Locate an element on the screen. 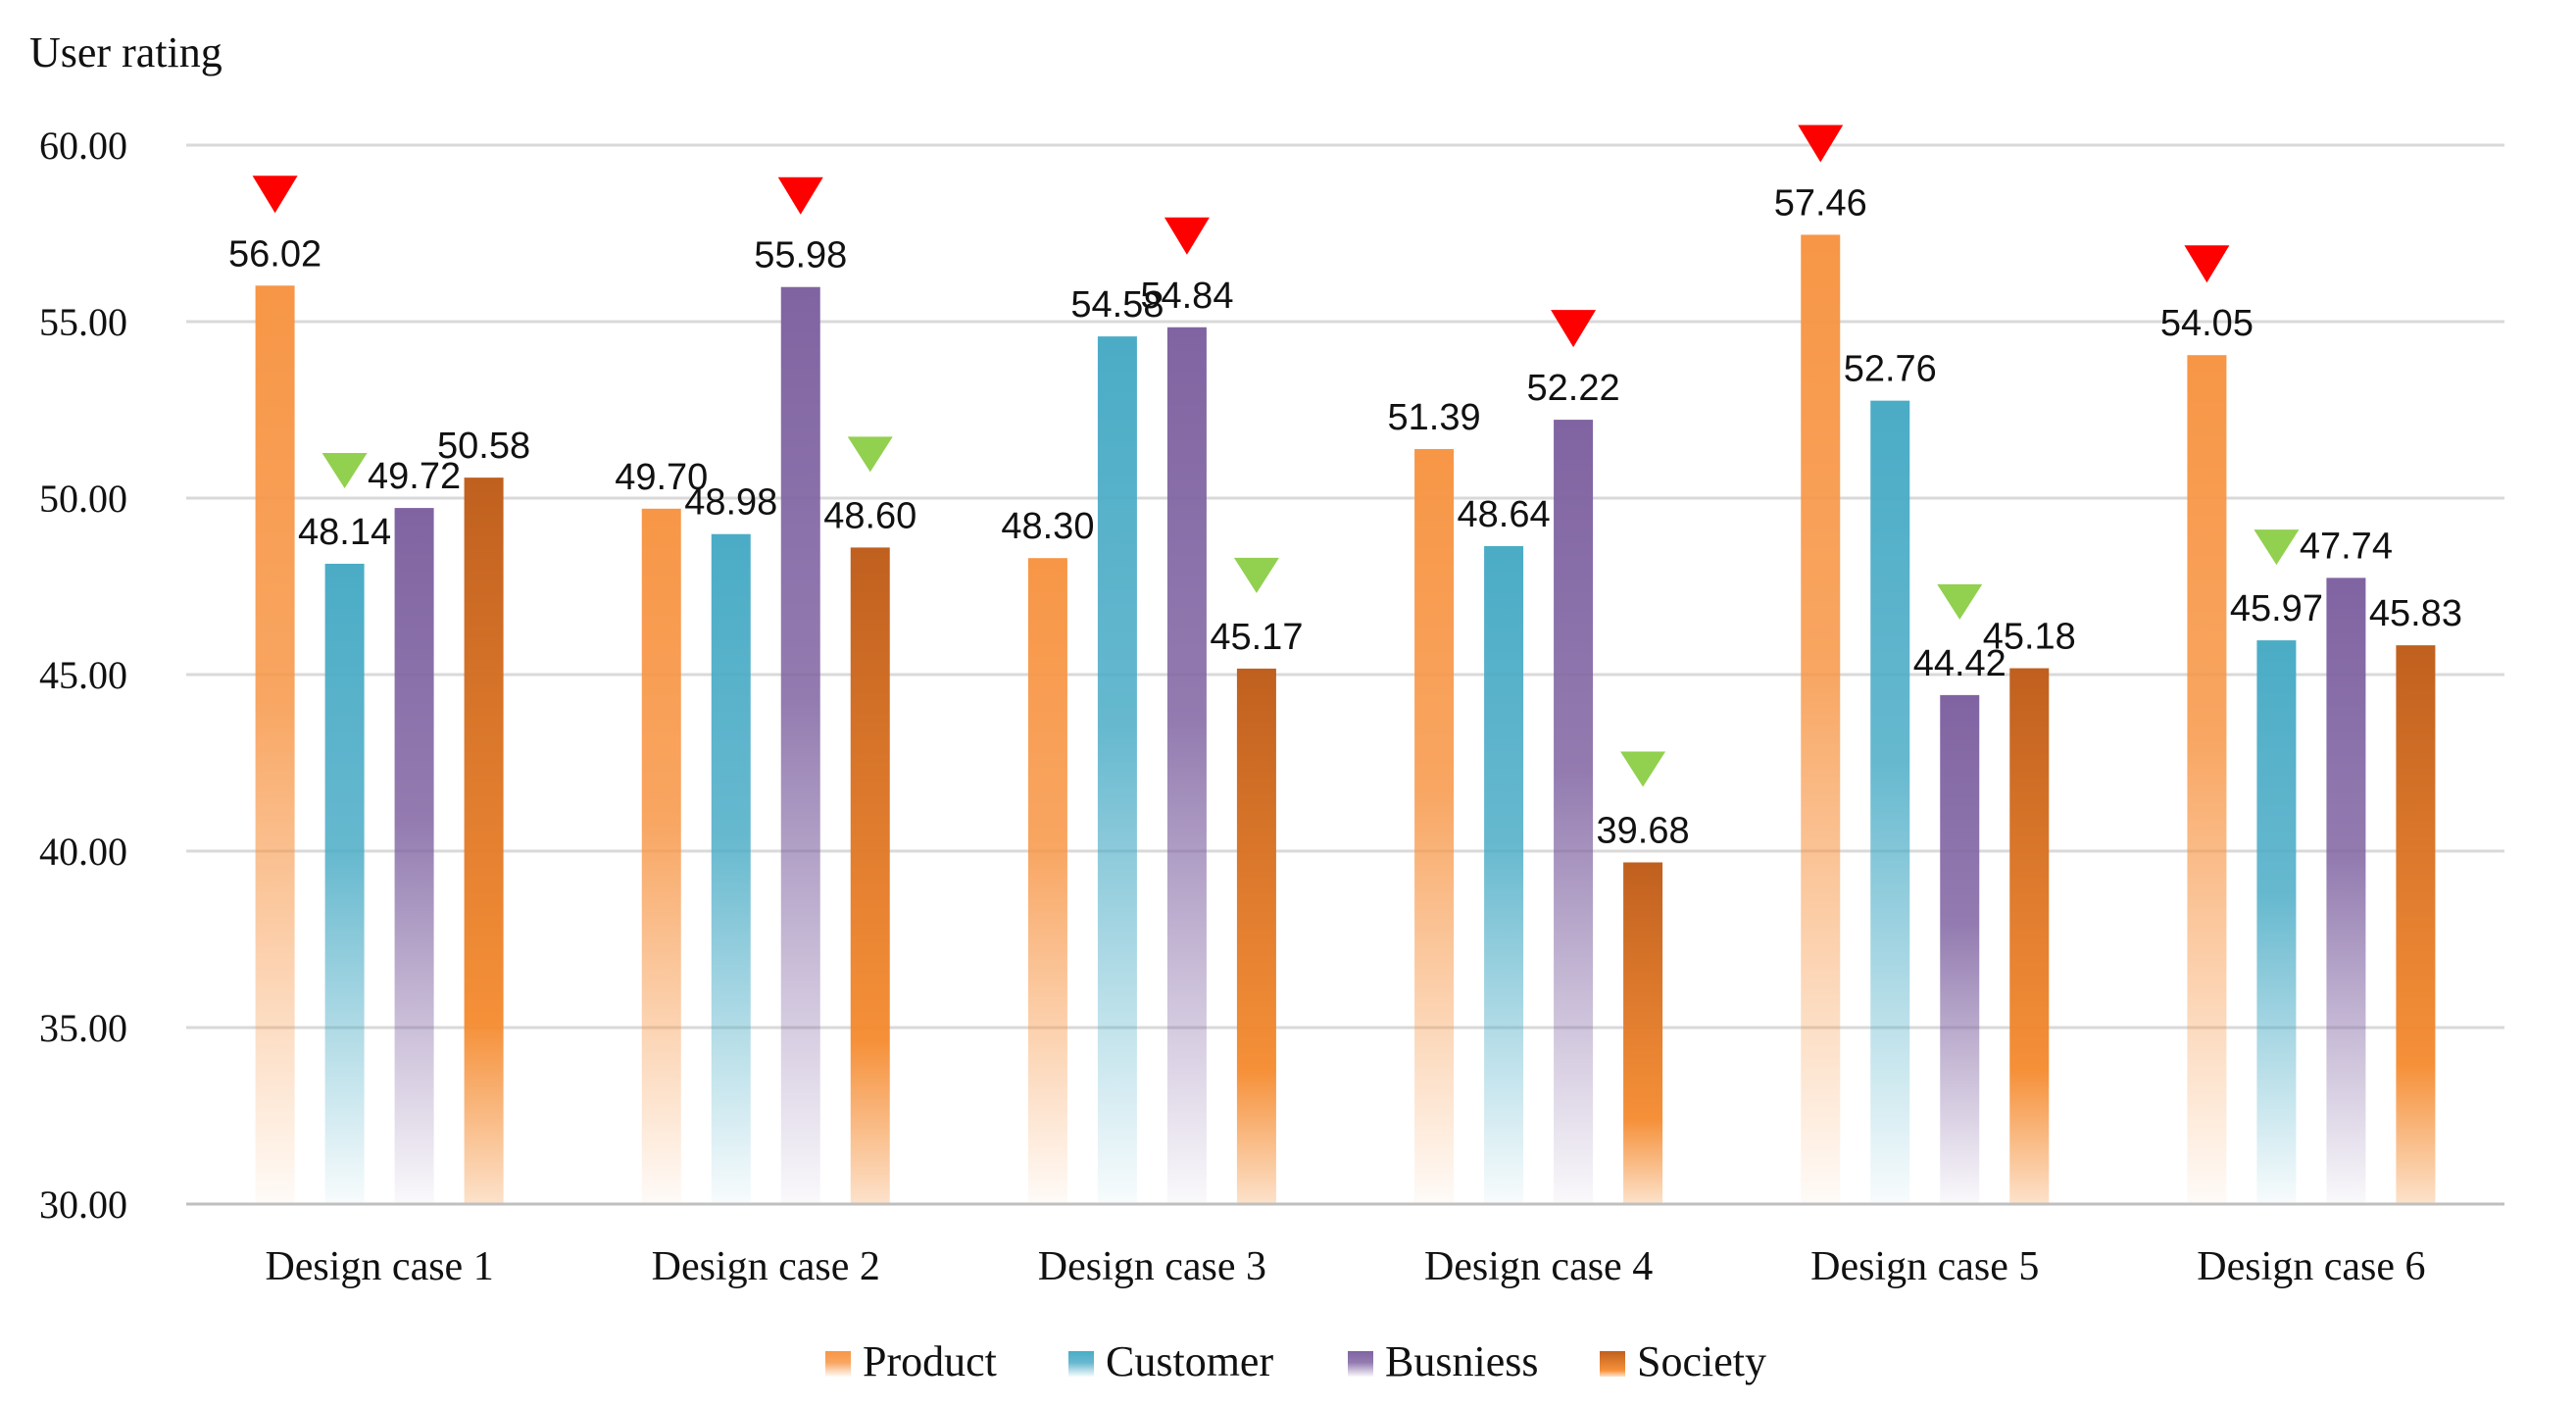 The image size is (2576, 1408). legend-swatch-product is located at coordinates (838, 1364).